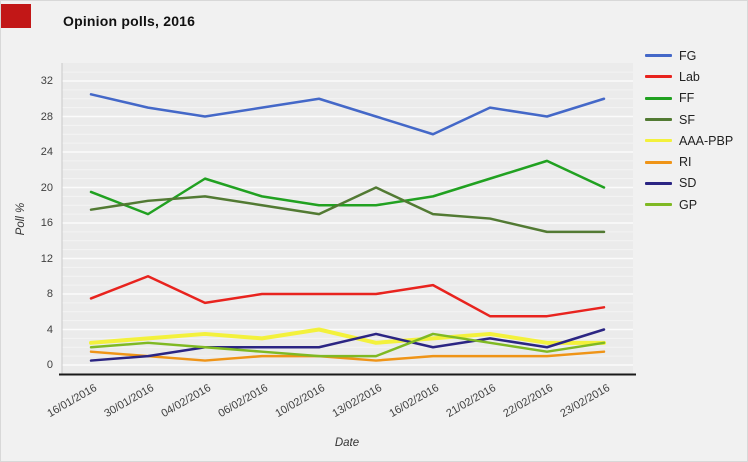 Image resolution: width=748 pixels, height=462 pixels. I want to click on y-tick-label: 32, so click(46, 81).